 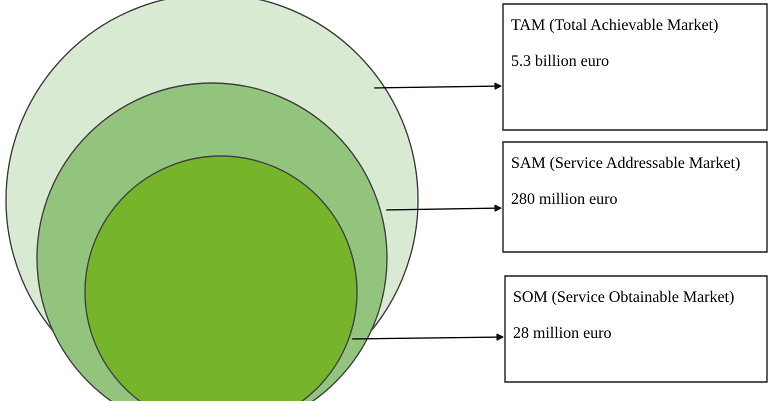 What do you see at coordinates (626, 164) in the screenshot?
I see `category-label: SAM (Service Addressable Market)` at bounding box center [626, 164].